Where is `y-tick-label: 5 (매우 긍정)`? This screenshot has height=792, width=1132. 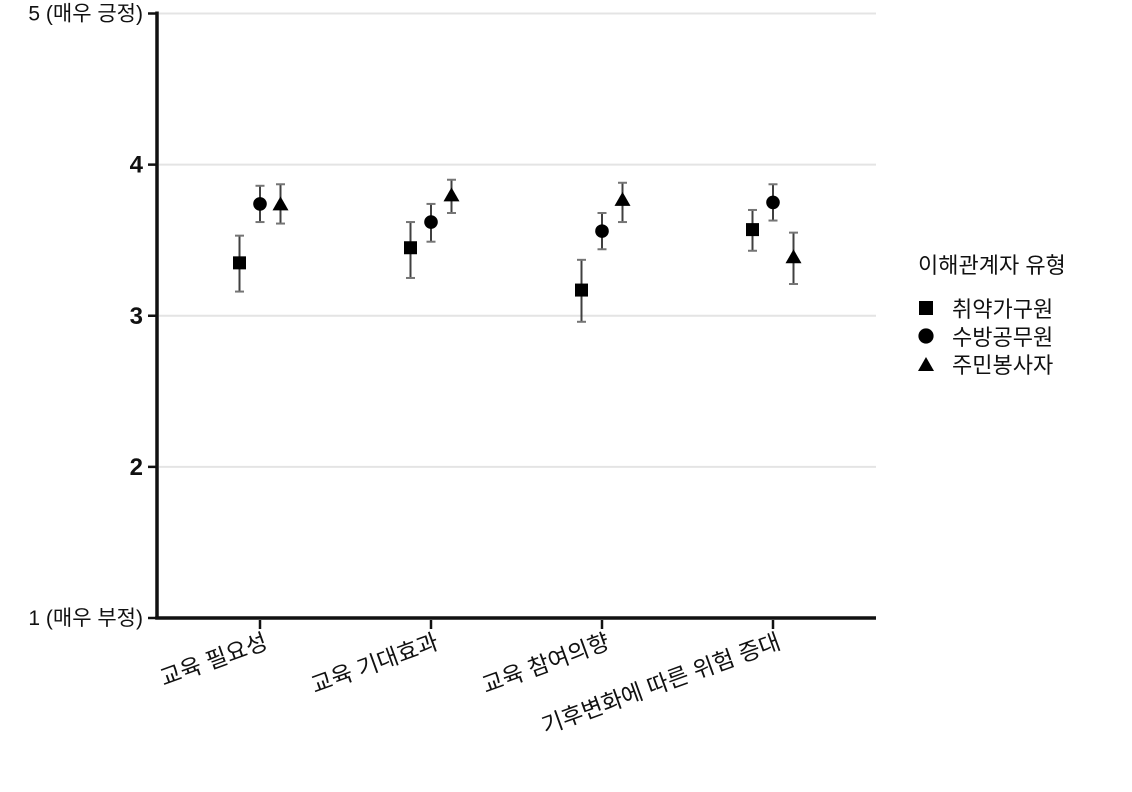 y-tick-label: 5 (매우 긍정) is located at coordinates (85, 14).